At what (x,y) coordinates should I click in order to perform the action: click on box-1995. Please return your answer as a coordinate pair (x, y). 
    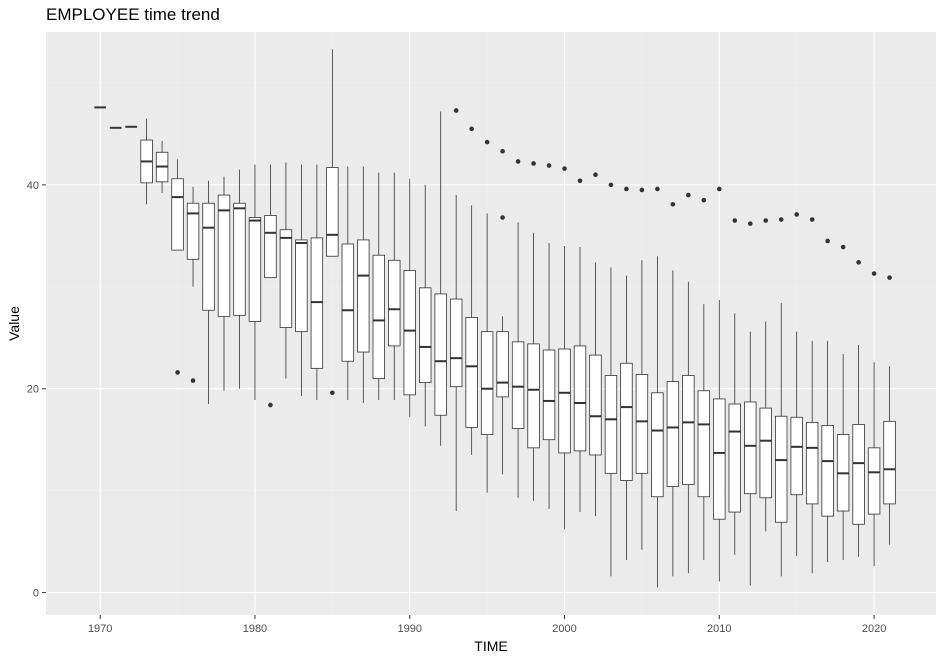
    Looking at the image, I should click on (487, 316).